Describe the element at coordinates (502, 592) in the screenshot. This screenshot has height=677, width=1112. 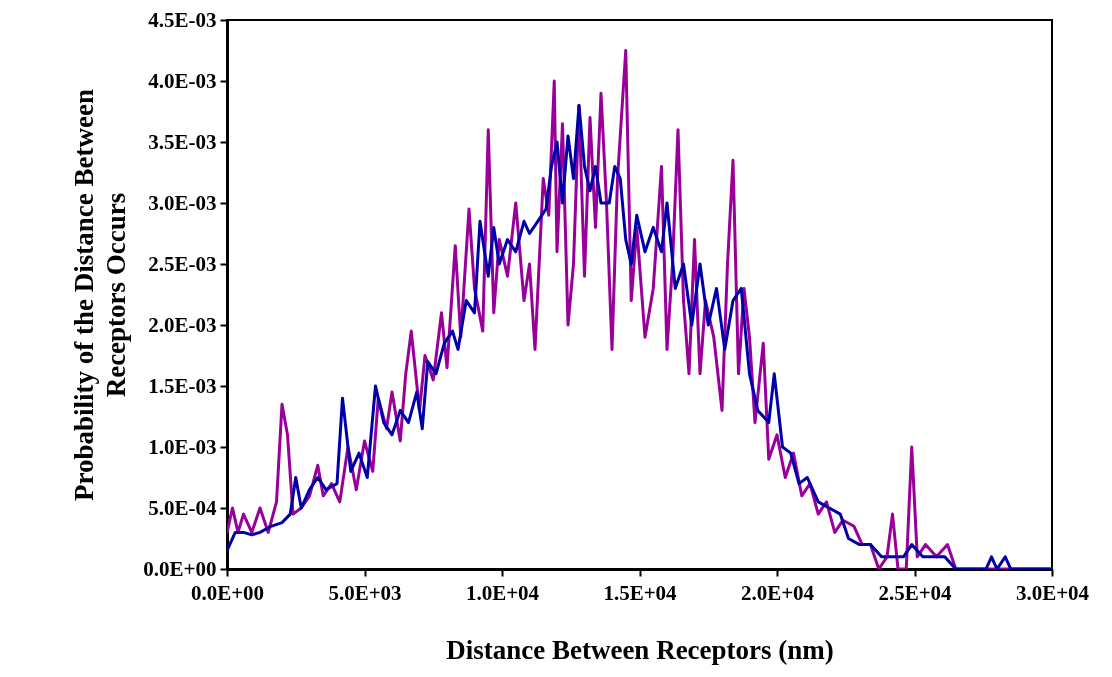
I see `x-tick-label: 1.0E+04` at that location.